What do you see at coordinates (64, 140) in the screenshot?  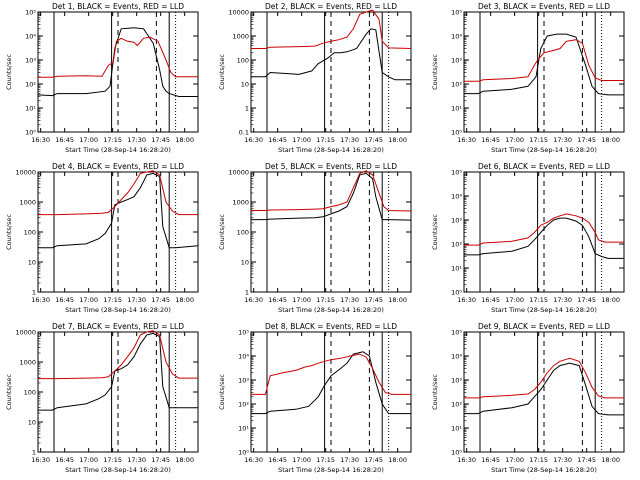 I see `det1-x-tick-label: 16:45` at bounding box center [64, 140].